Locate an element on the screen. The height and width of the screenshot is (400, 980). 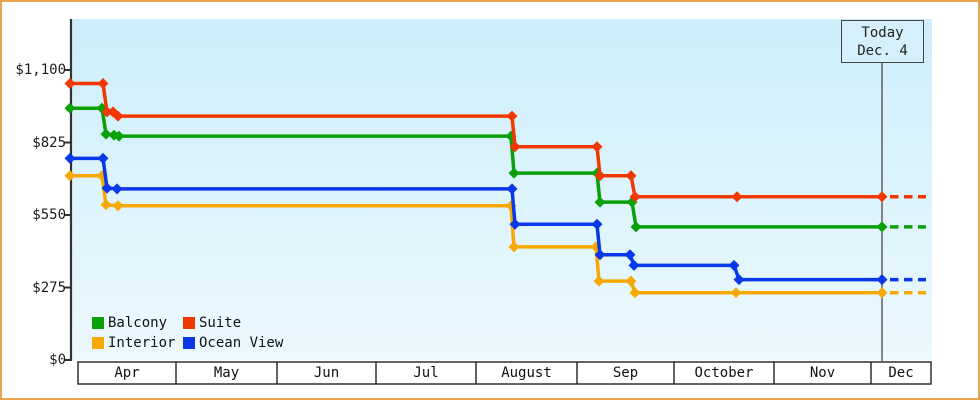
month-cell-dec: Dec is located at coordinates (901, 373).